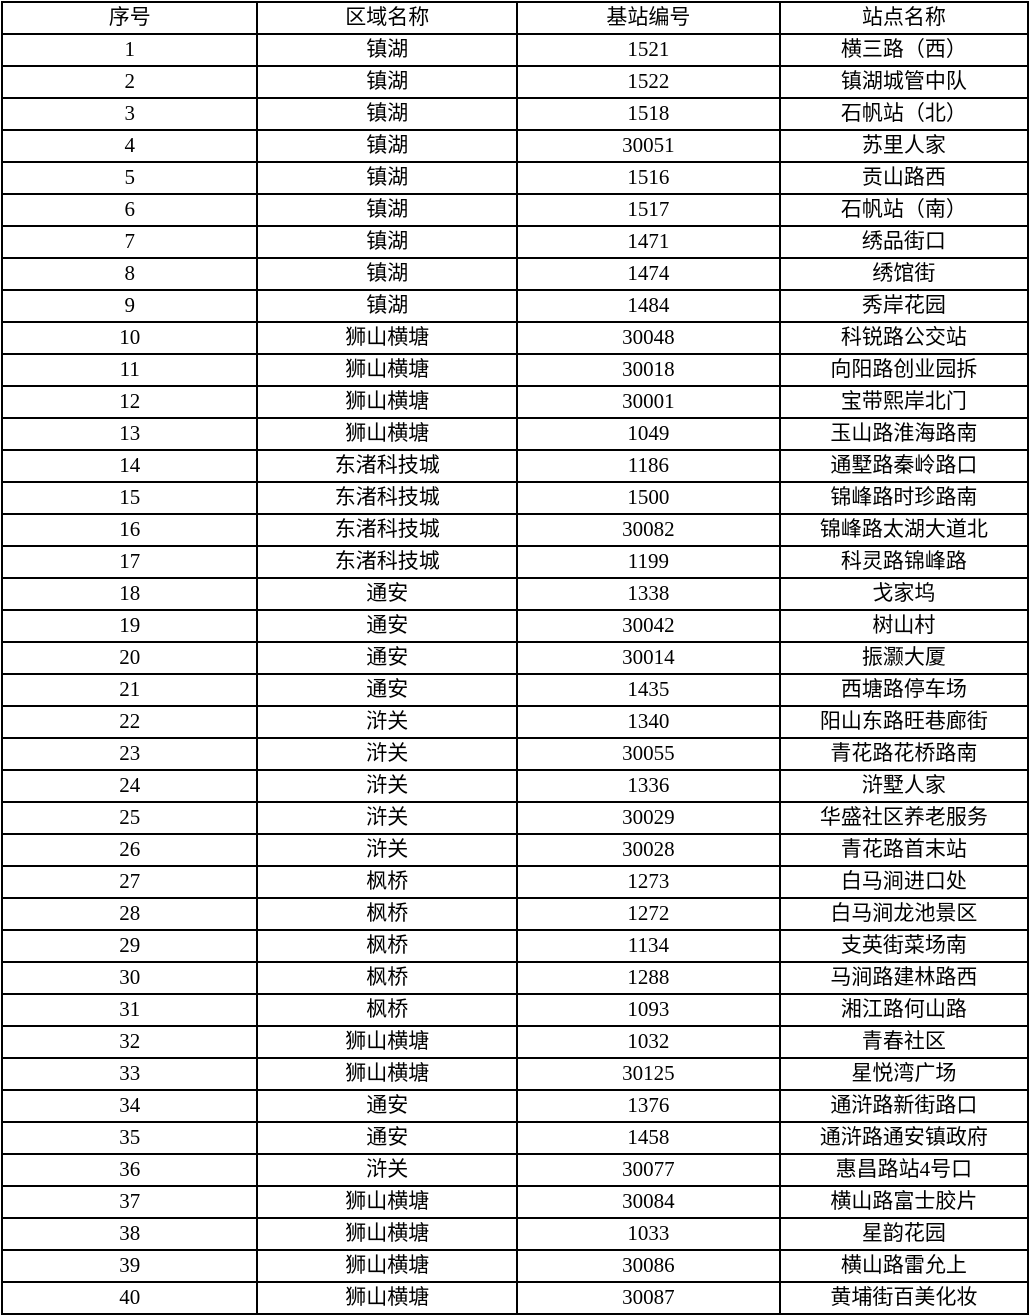 Image resolution: width=1030 pixels, height=1315 pixels. I want to click on station-id-cell: 1521, so click(648, 50).